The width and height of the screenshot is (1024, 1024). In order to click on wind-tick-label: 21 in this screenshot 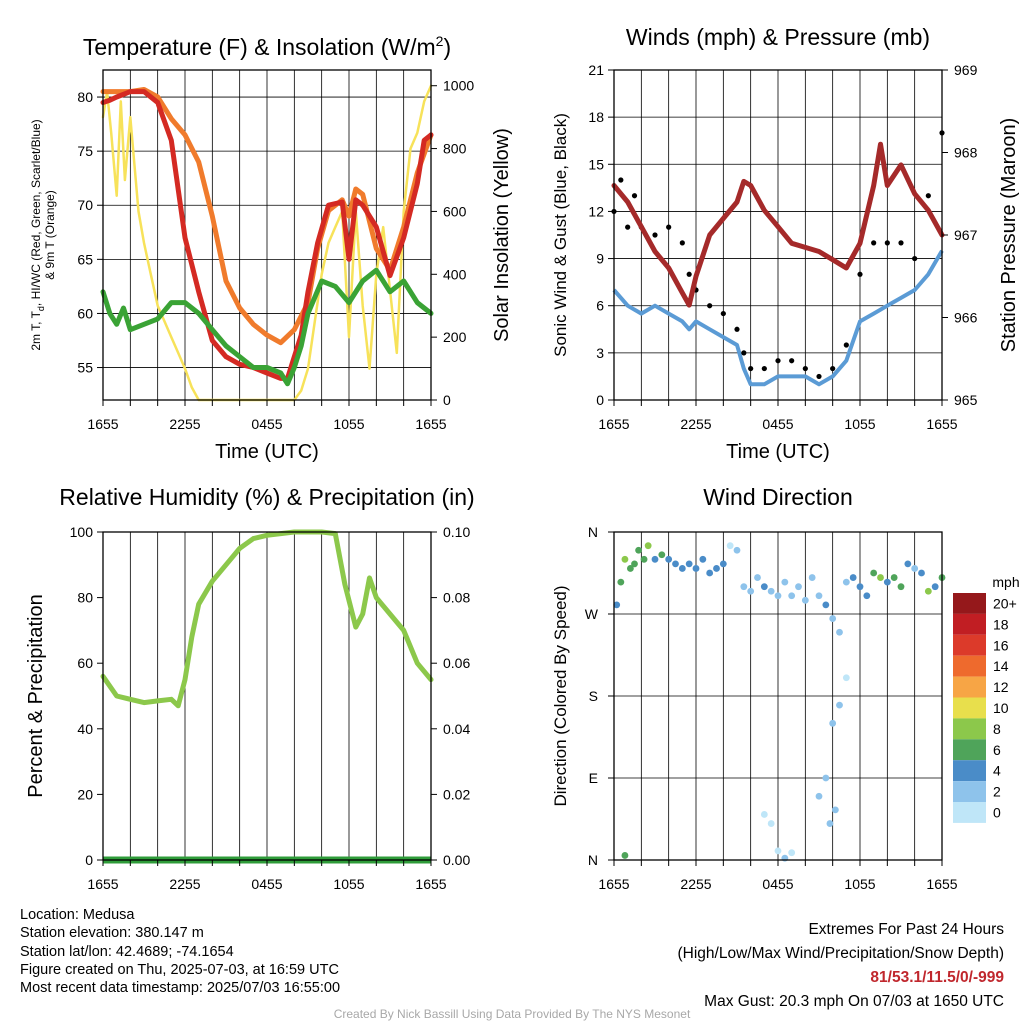, I will do `click(596, 70)`.